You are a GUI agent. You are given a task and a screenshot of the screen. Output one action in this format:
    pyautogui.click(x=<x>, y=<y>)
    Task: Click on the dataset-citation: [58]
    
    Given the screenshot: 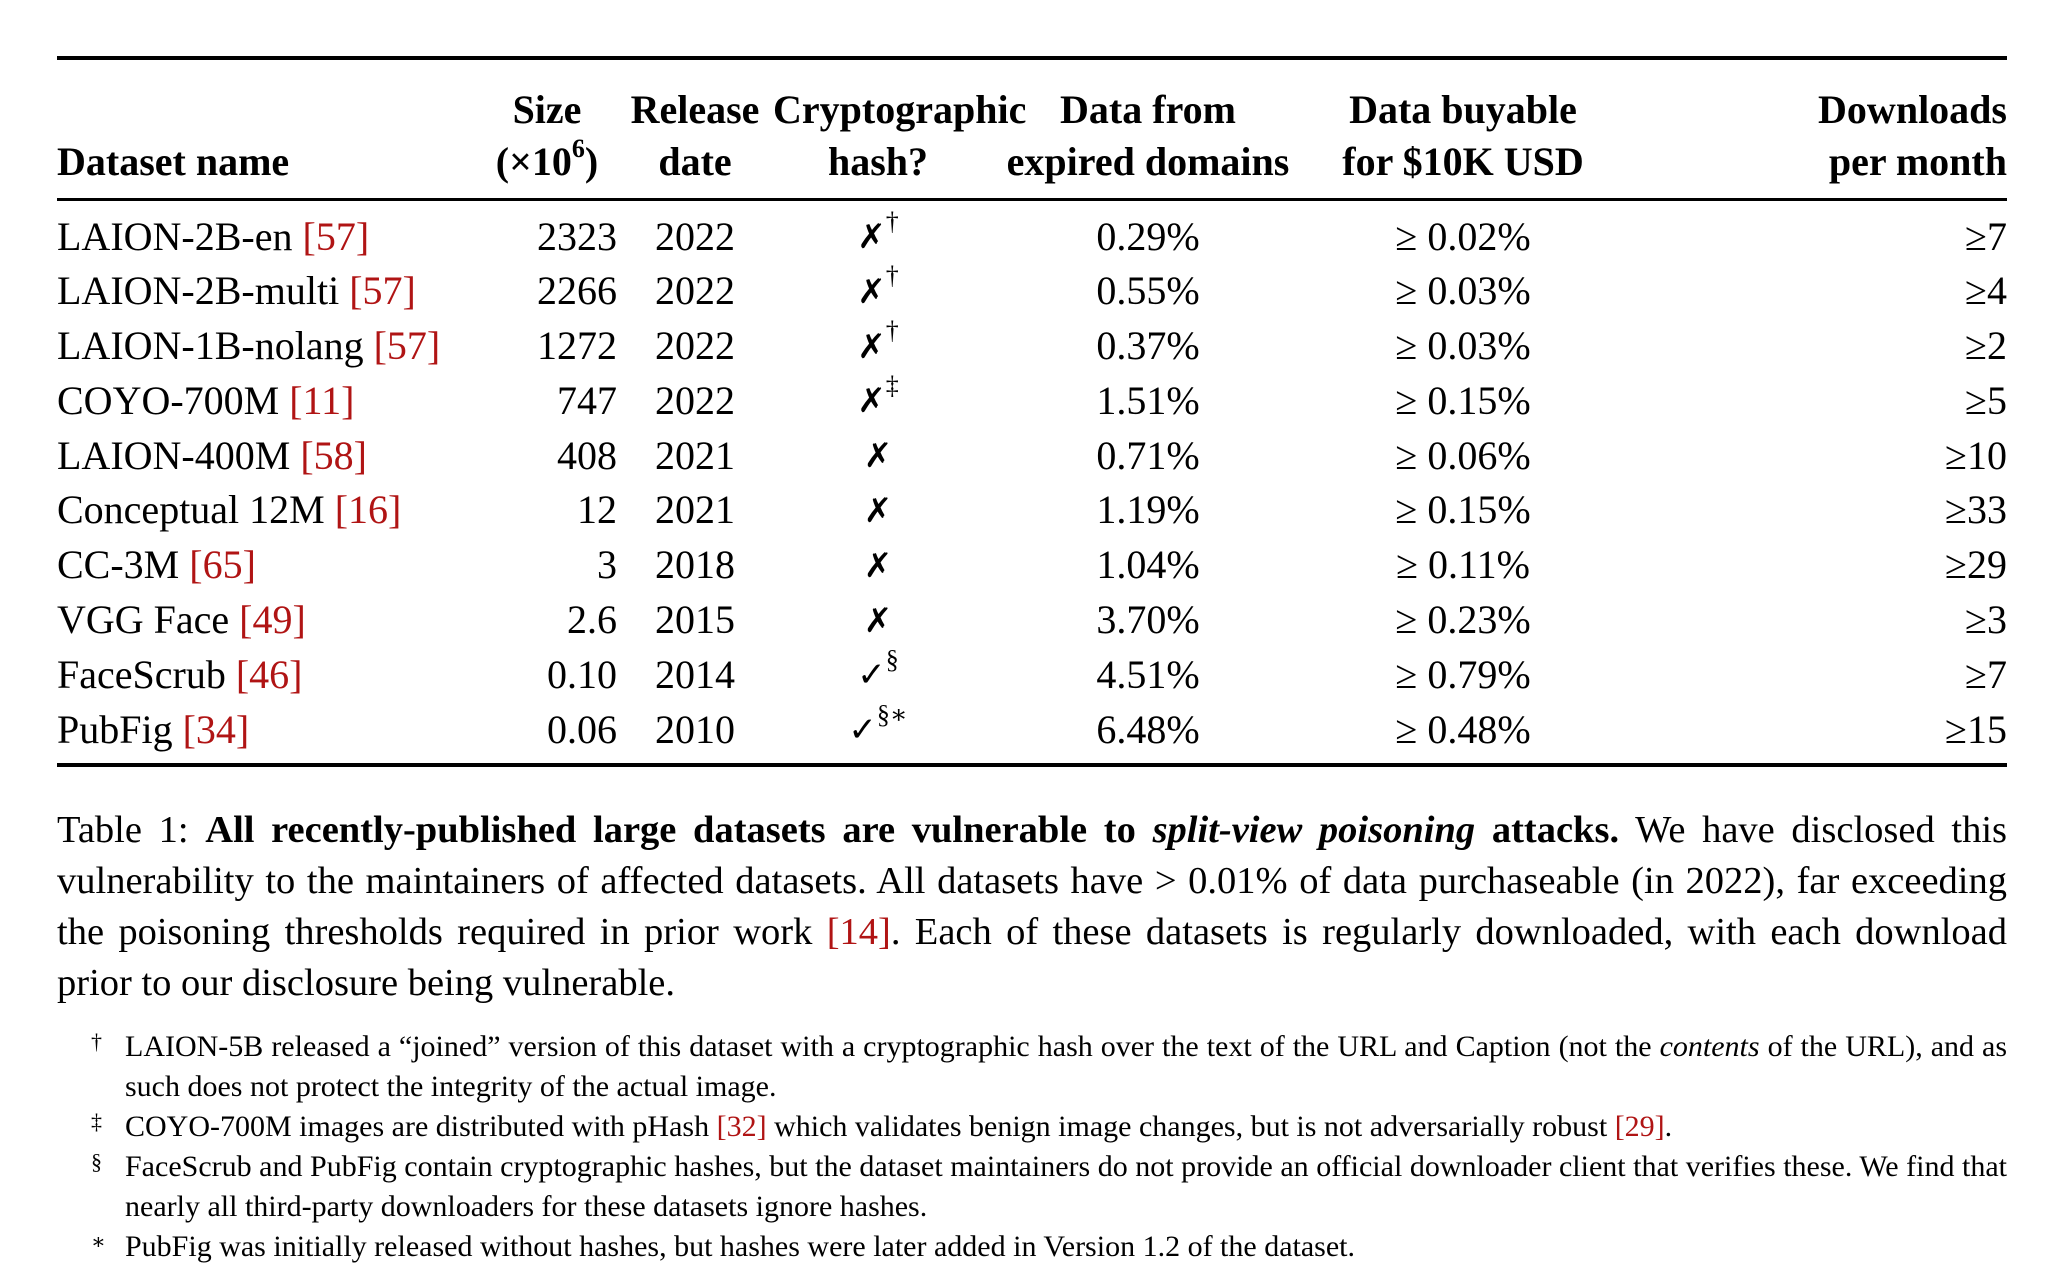 What is the action you would take?
    pyautogui.click(x=333, y=455)
    